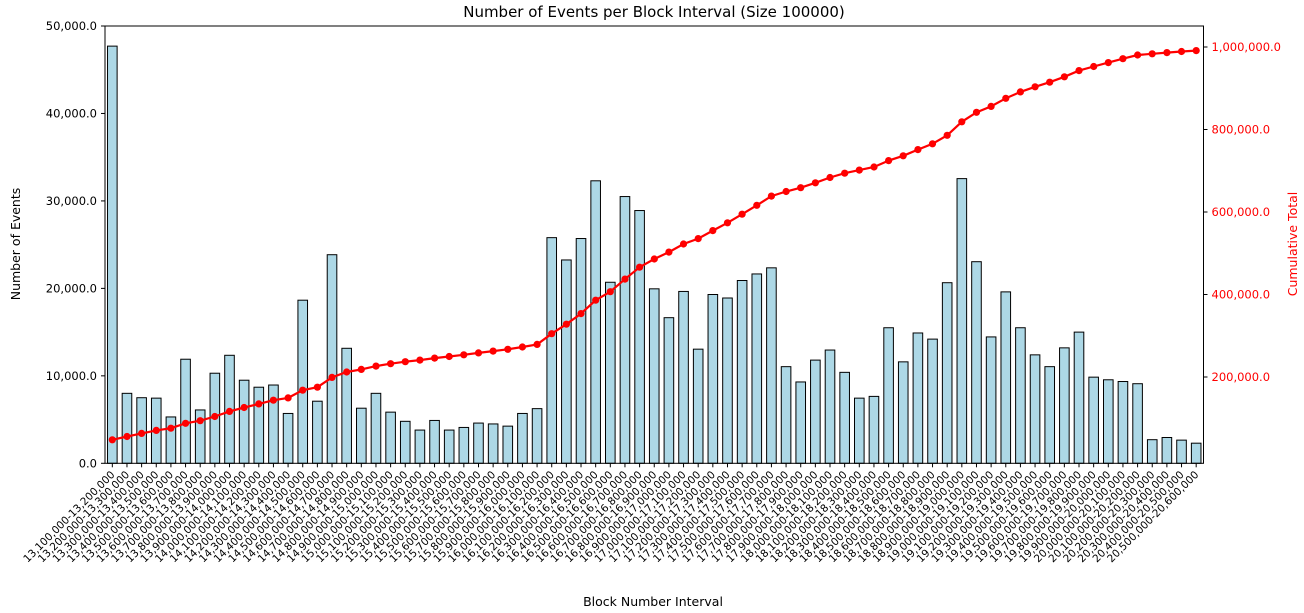 The height and width of the screenshot is (613, 1304). Describe the element at coordinates (1247, 47) in the screenshot. I see `y-tick-label-right: 1,000,000.0` at that location.